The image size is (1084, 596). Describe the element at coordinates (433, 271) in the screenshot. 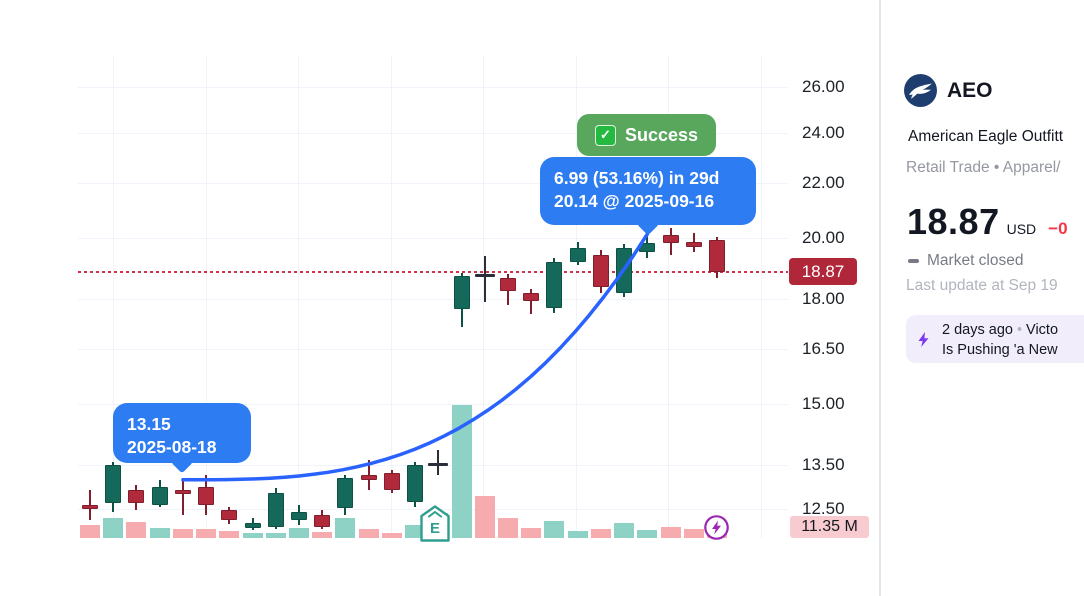

I see `last-price-line` at that location.